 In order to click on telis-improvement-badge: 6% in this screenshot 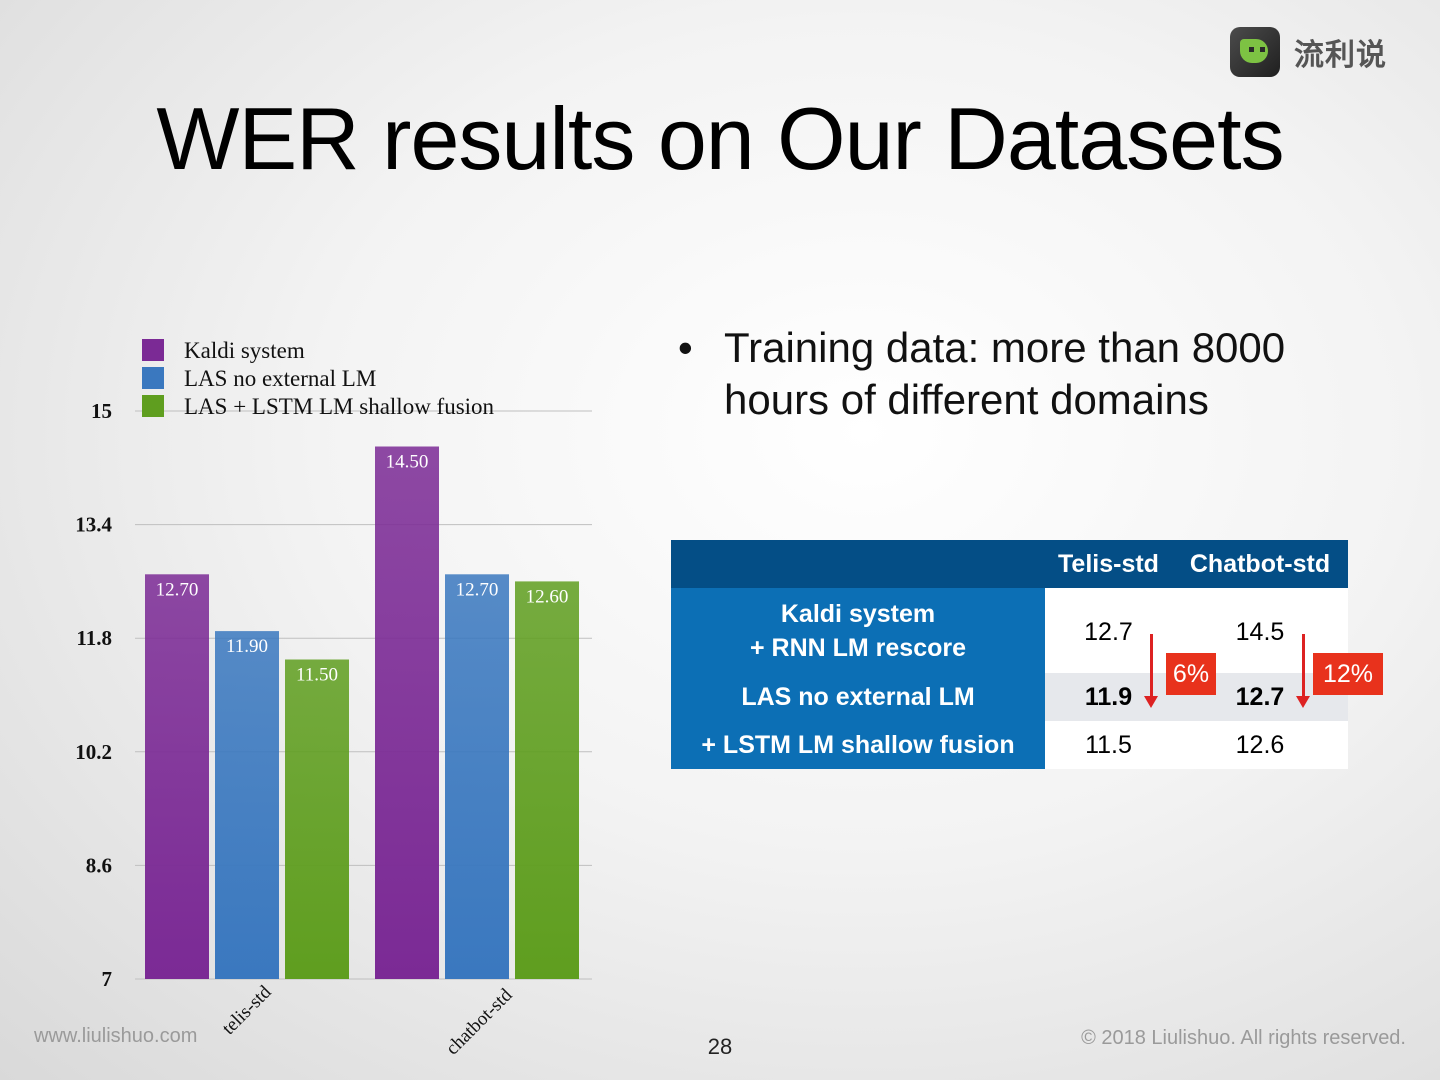, I will do `click(1191, 674)`.